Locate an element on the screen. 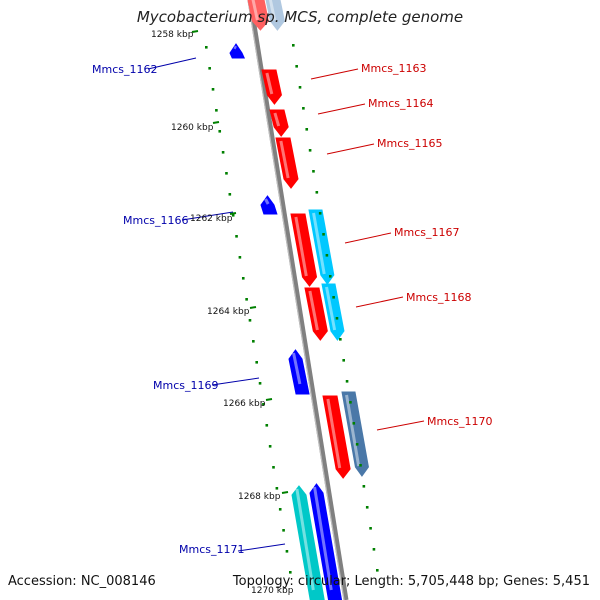 The image size is (600, 600). gene-arrow-mmcs-1171-highlight is located at coordinates (323, 538).